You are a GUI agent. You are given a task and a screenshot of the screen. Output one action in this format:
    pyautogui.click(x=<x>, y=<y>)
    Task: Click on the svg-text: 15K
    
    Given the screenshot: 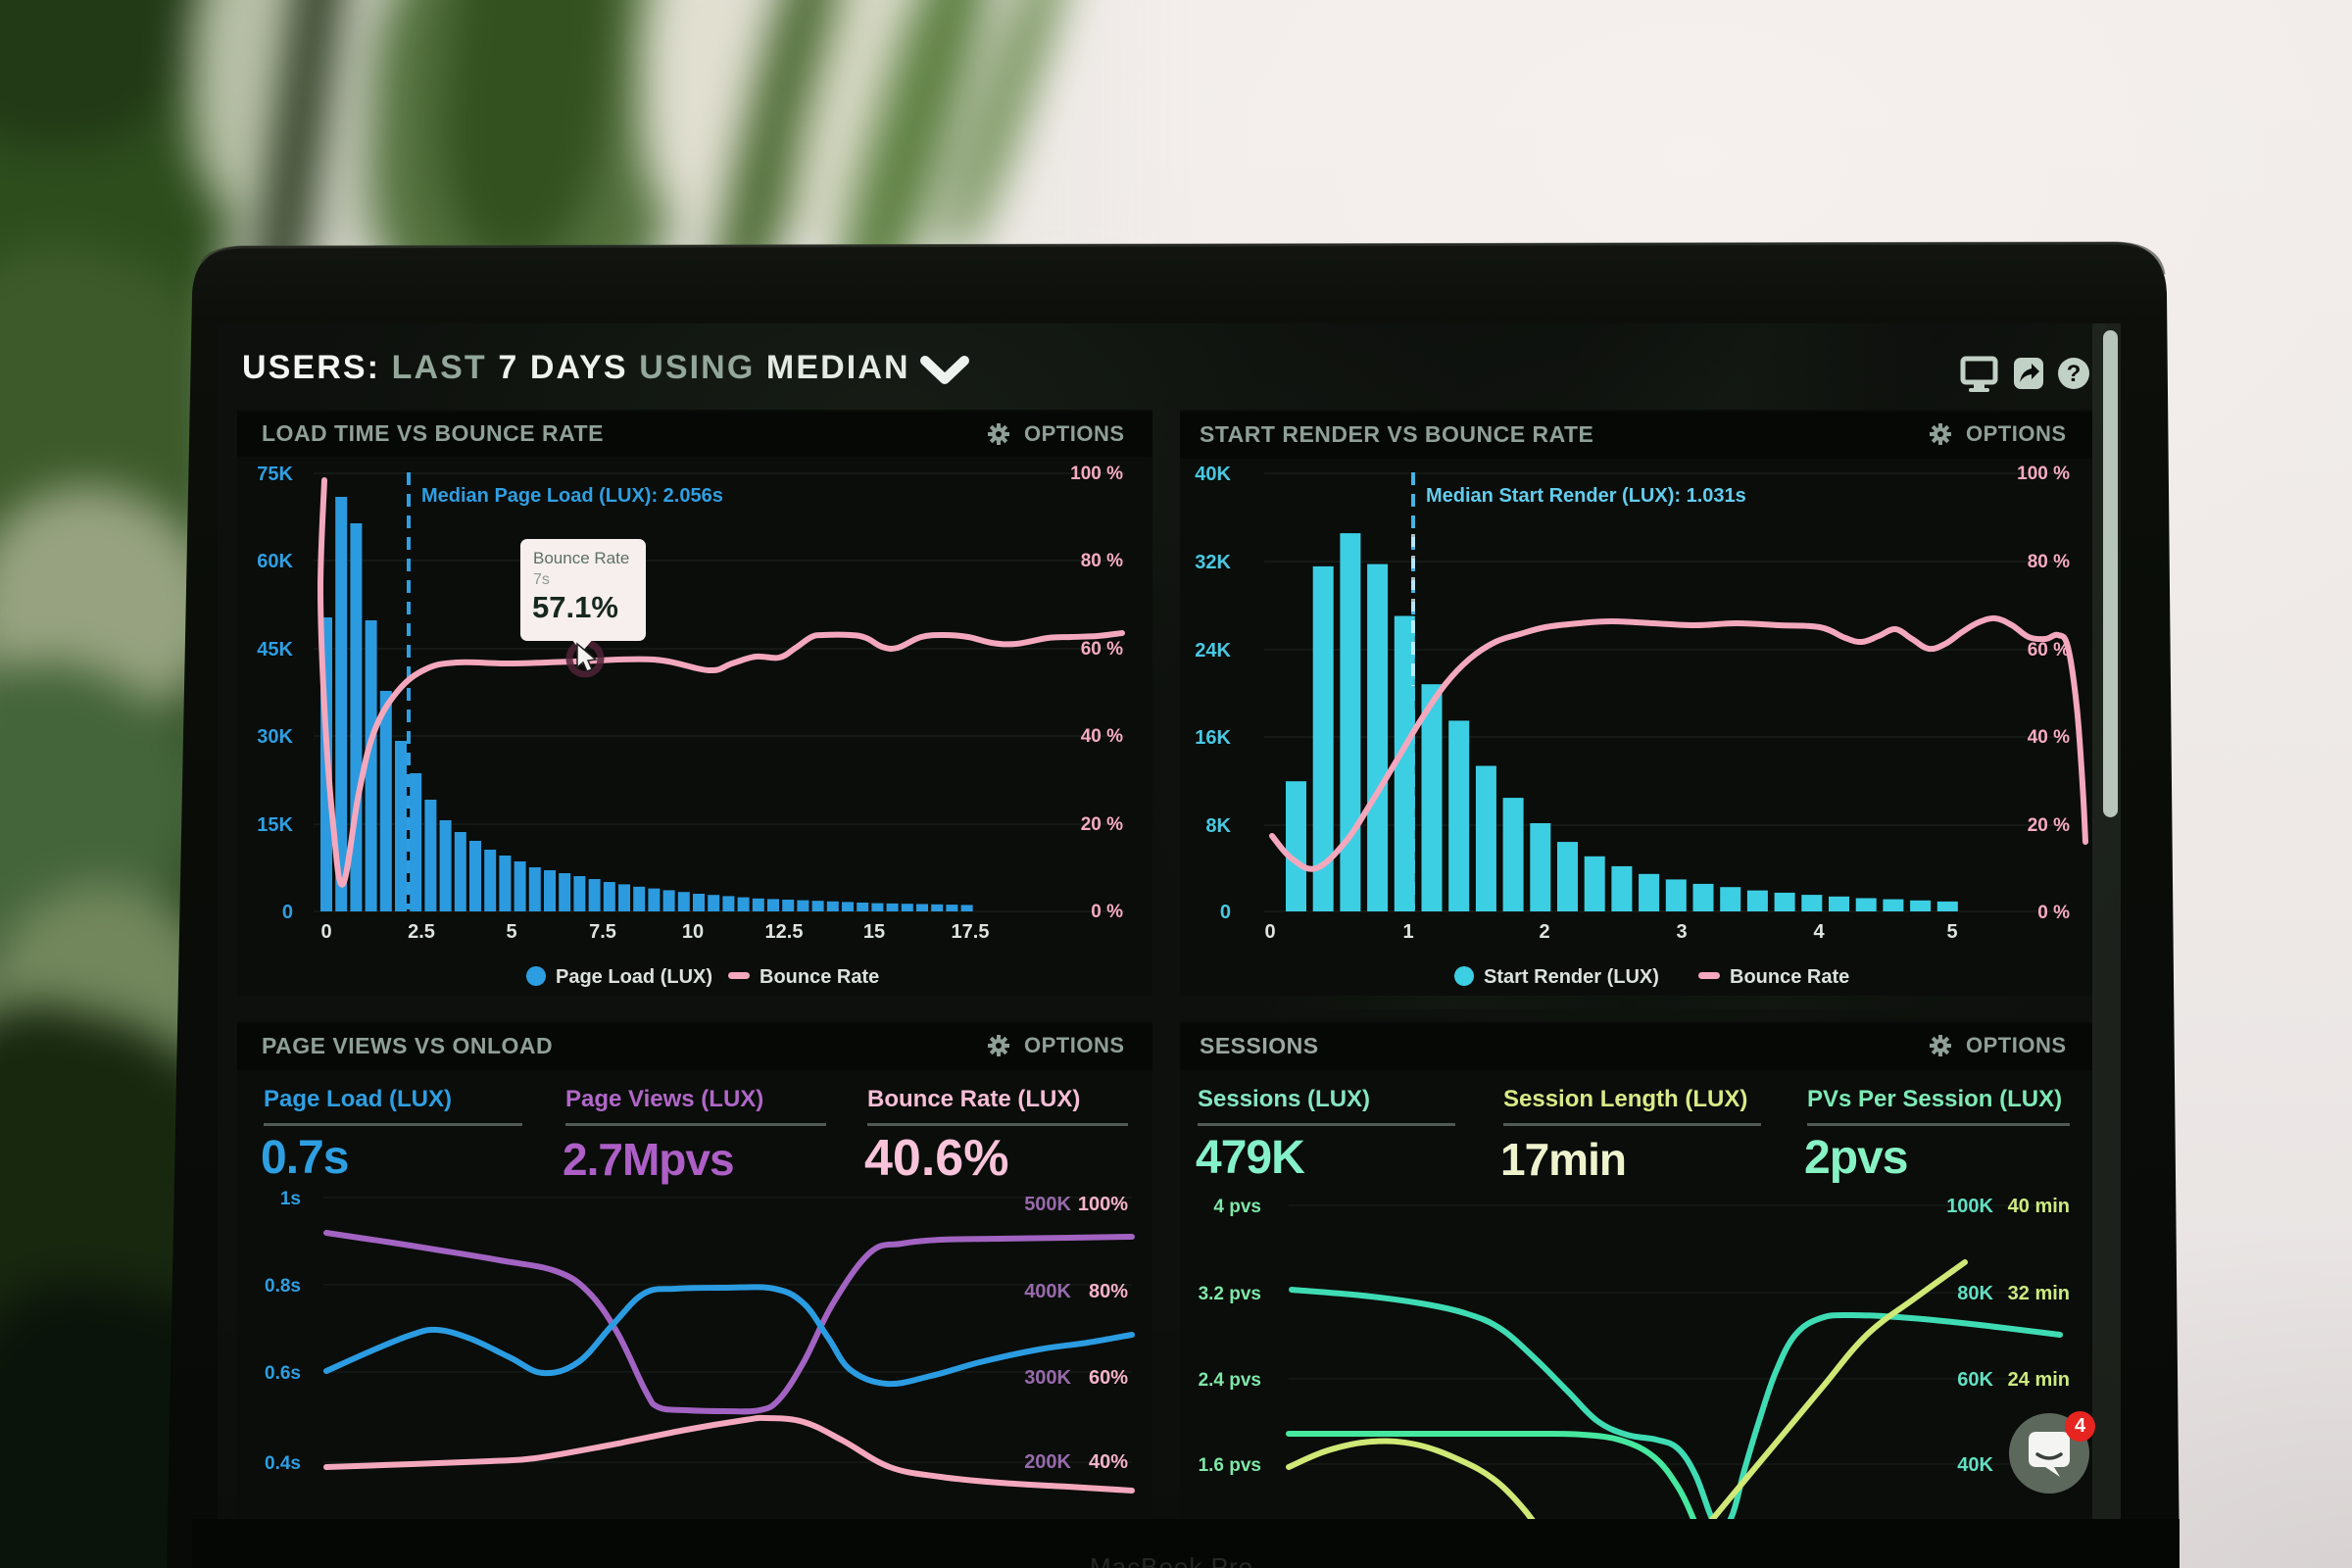 What is the action you would take?
    pyautogui.click(x=275, y=825)
    